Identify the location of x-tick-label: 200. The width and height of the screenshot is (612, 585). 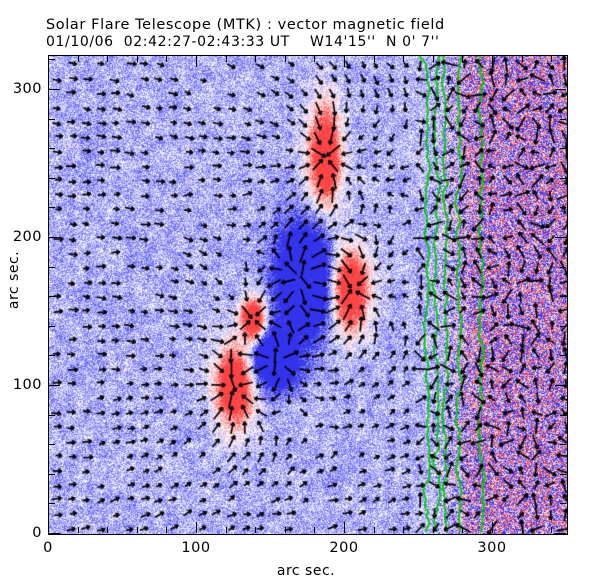
(344, 548).